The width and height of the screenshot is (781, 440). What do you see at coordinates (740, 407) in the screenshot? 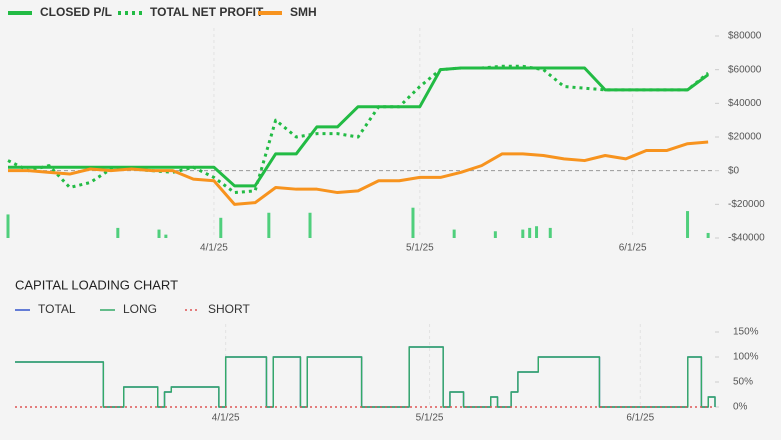
I see `y-tick-label: 0%` at bounding box center [740, 407].